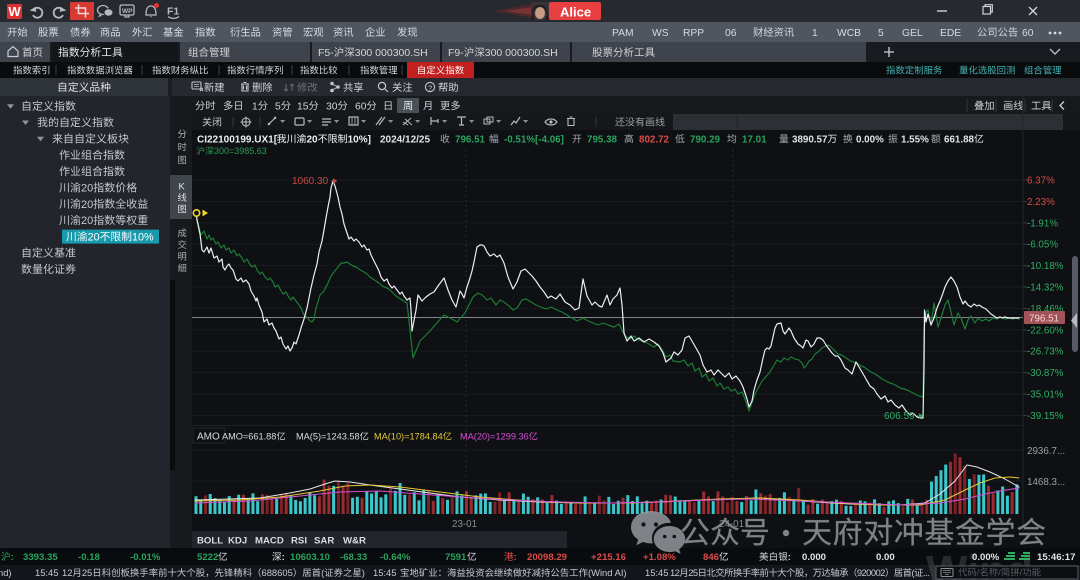  What do you see at coordinates (1045, 330) in the screenshot?
I see `svg-text: -22.60%` at bounding box center [1045, 330].